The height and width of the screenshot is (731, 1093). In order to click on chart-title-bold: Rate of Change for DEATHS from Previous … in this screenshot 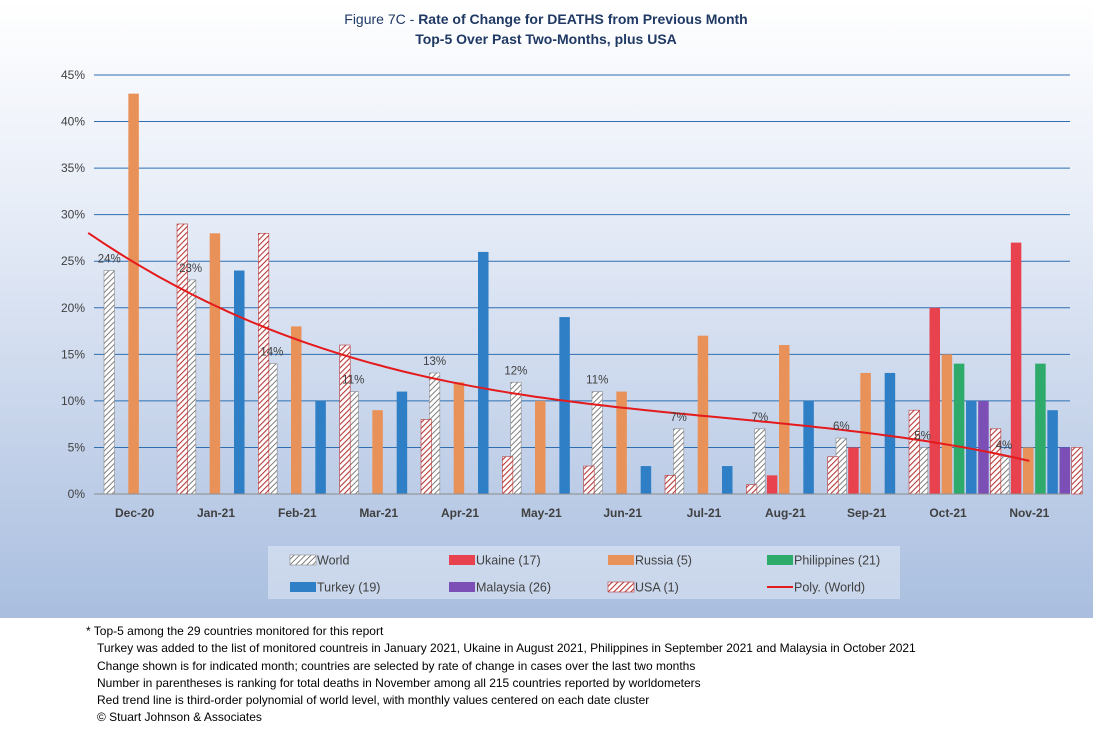, I will do `click(583, 19)`.